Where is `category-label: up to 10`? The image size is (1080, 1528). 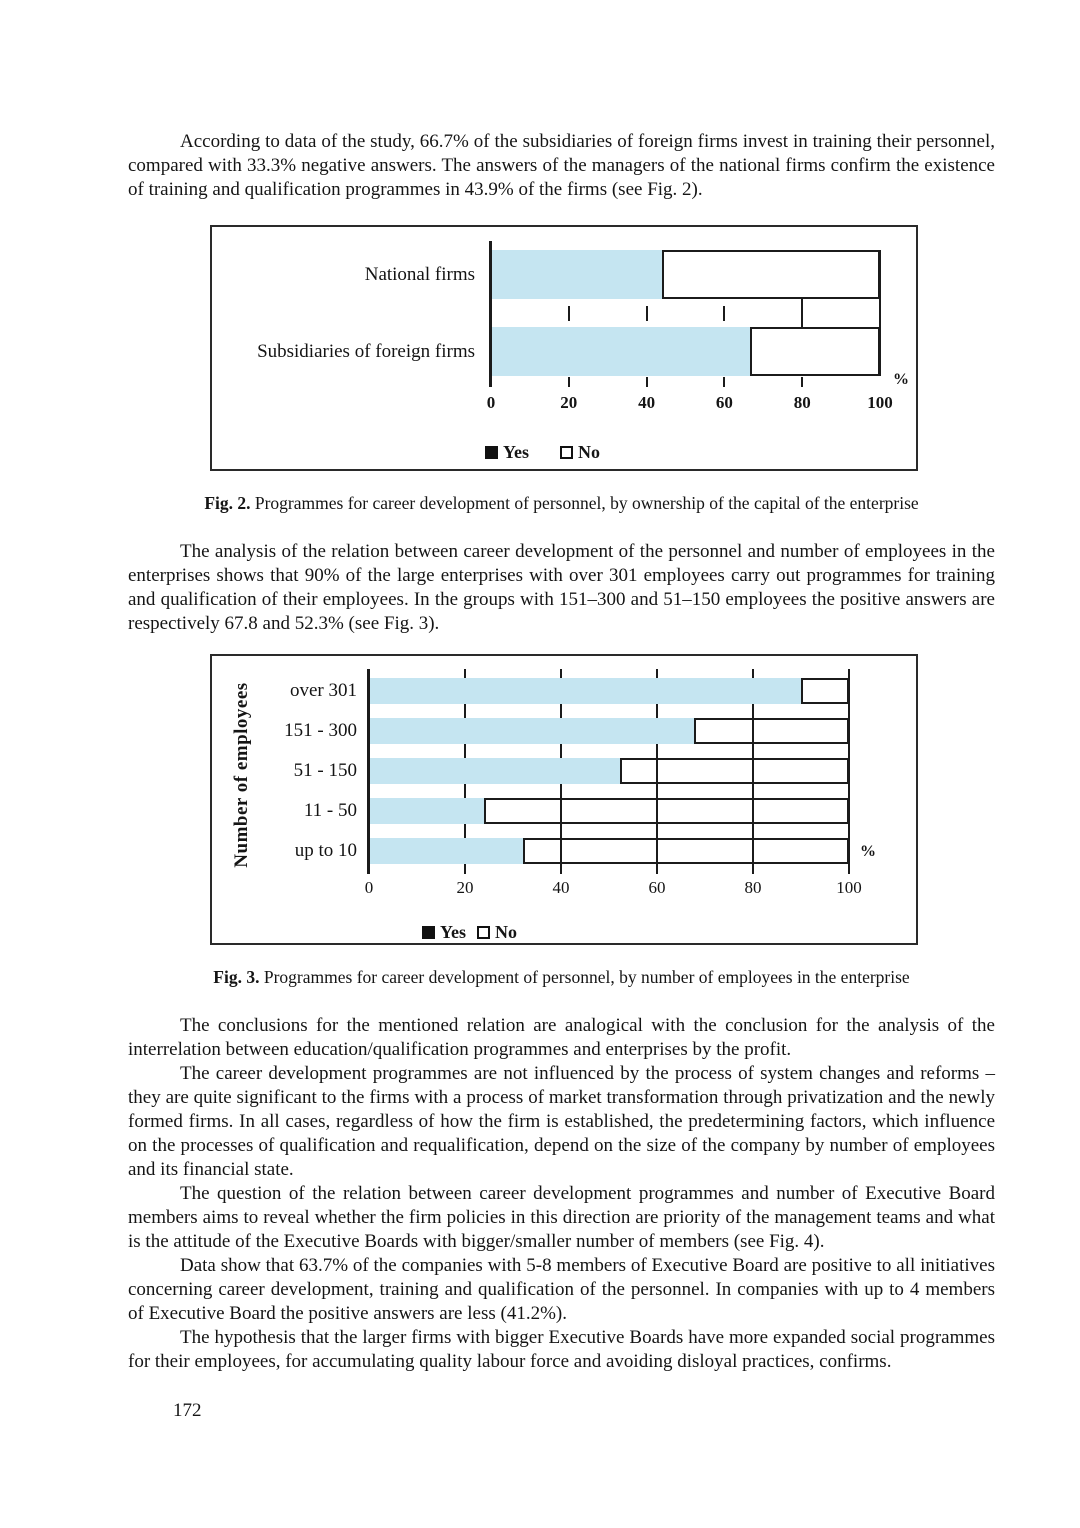
category-label: up to 10 is located at coordinates (325, 850).